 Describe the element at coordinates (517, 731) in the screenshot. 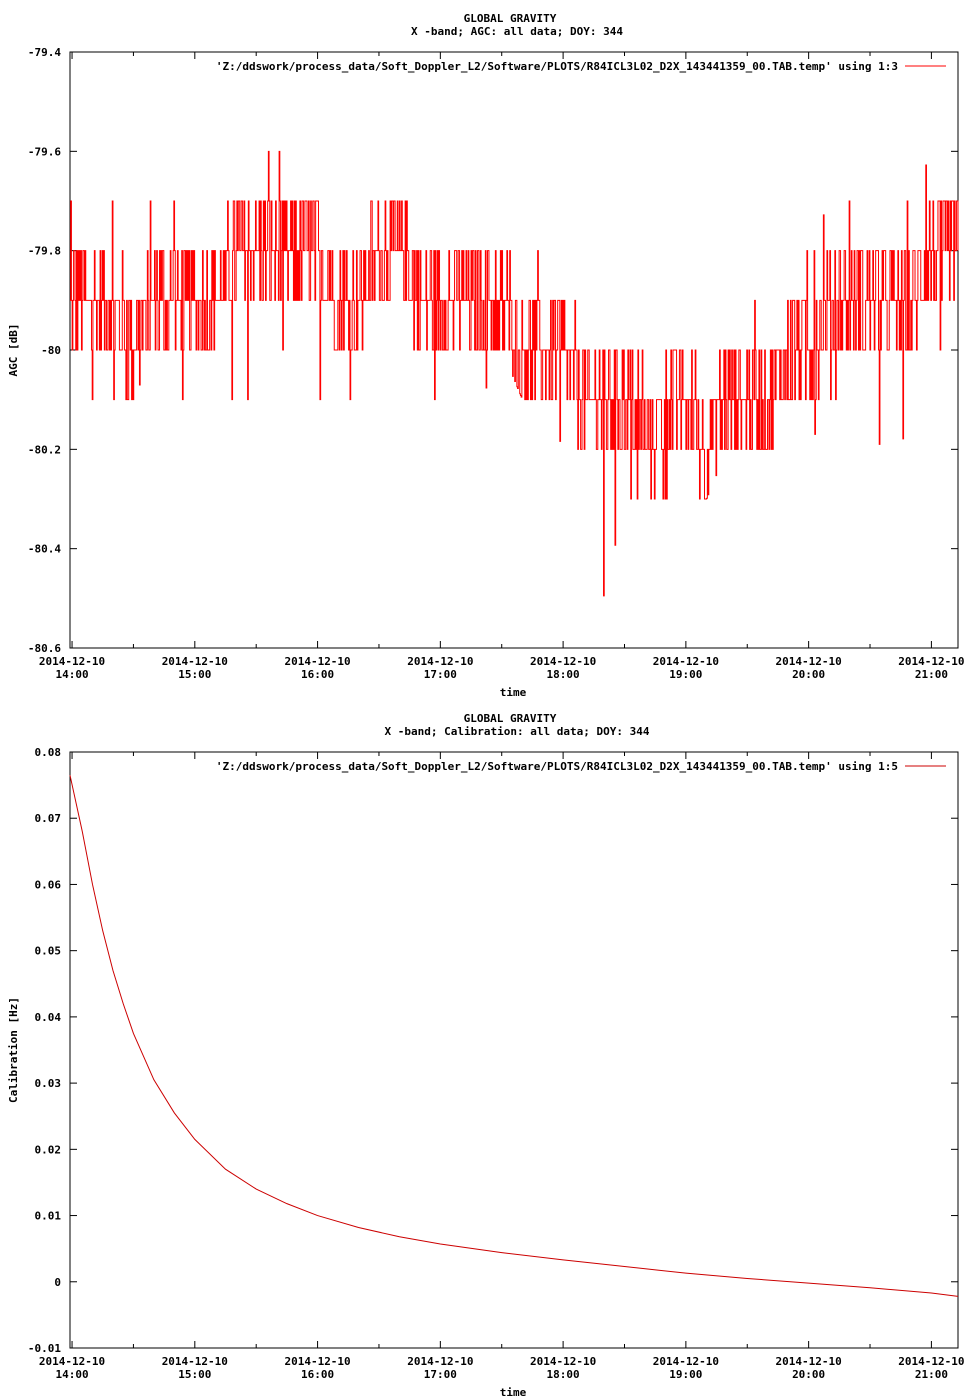

I see `chart-subtitle: X -band; Calibration: all data; DOY: 344` at that location.